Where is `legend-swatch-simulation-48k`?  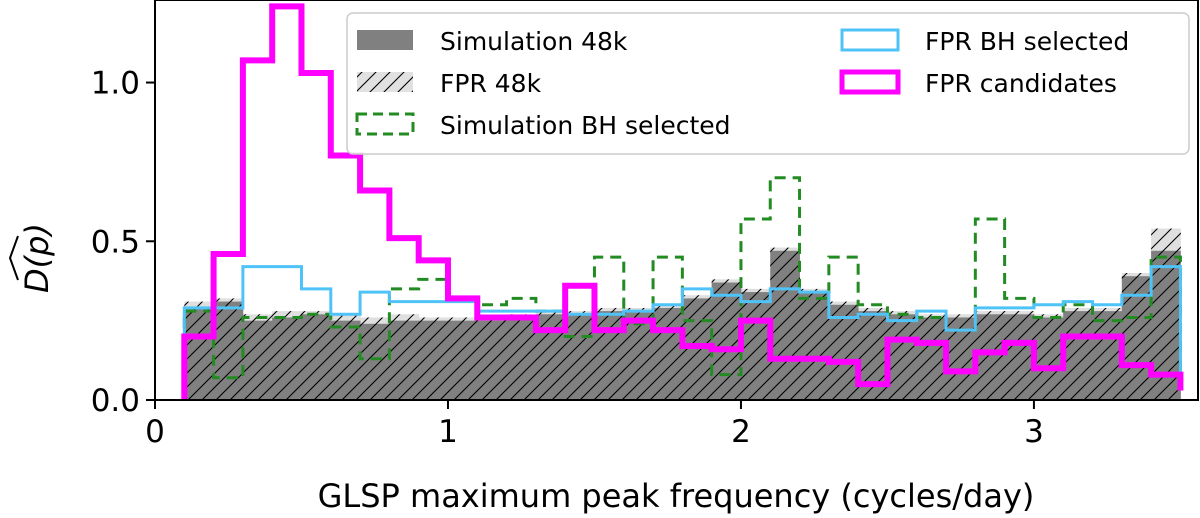 legend-swatch-simulation-48k is located at coordinates (385, 40).